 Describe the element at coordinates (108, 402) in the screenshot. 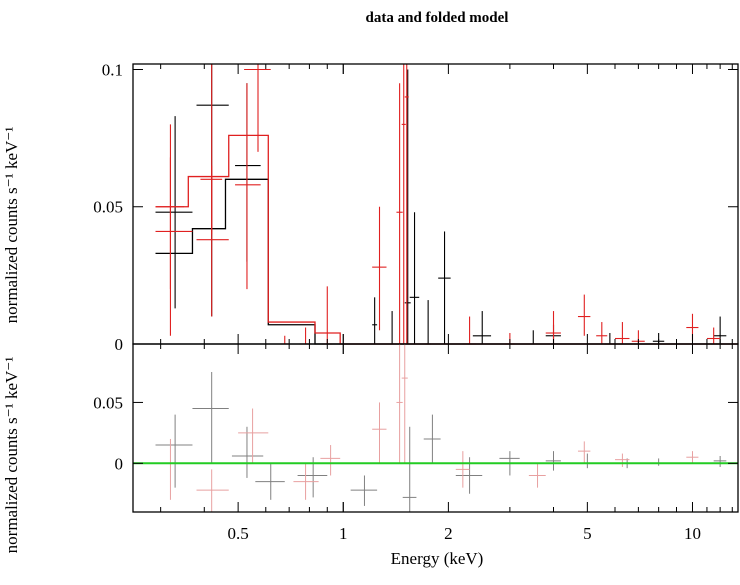

I see `bottom-y-tick-label: 0.05` at that location.